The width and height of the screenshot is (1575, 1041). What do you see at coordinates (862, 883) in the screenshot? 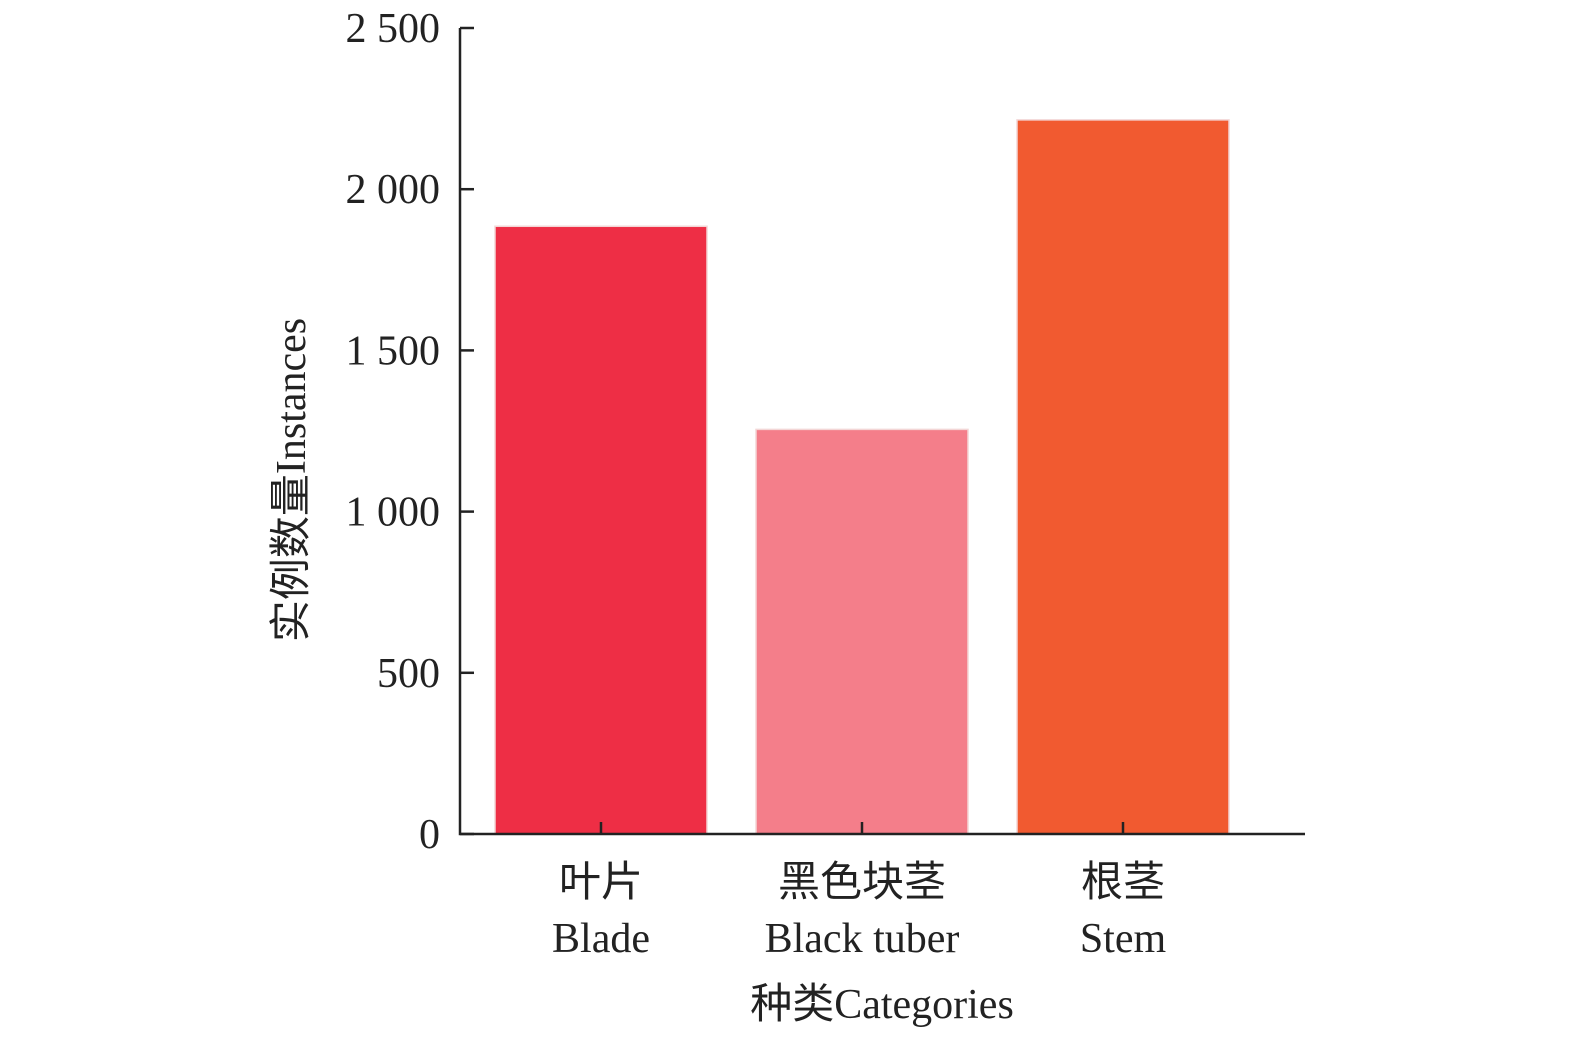
I see `x-category-label-zh: 黑色块茎` at bounding box center [862, 883].